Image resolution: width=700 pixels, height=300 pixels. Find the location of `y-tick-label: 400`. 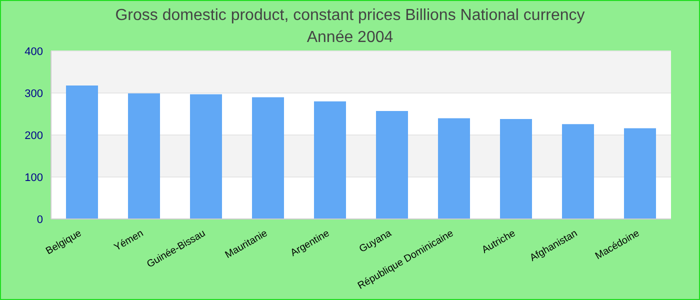

y-tick-label: 400 is located at coordinates (33, 52).